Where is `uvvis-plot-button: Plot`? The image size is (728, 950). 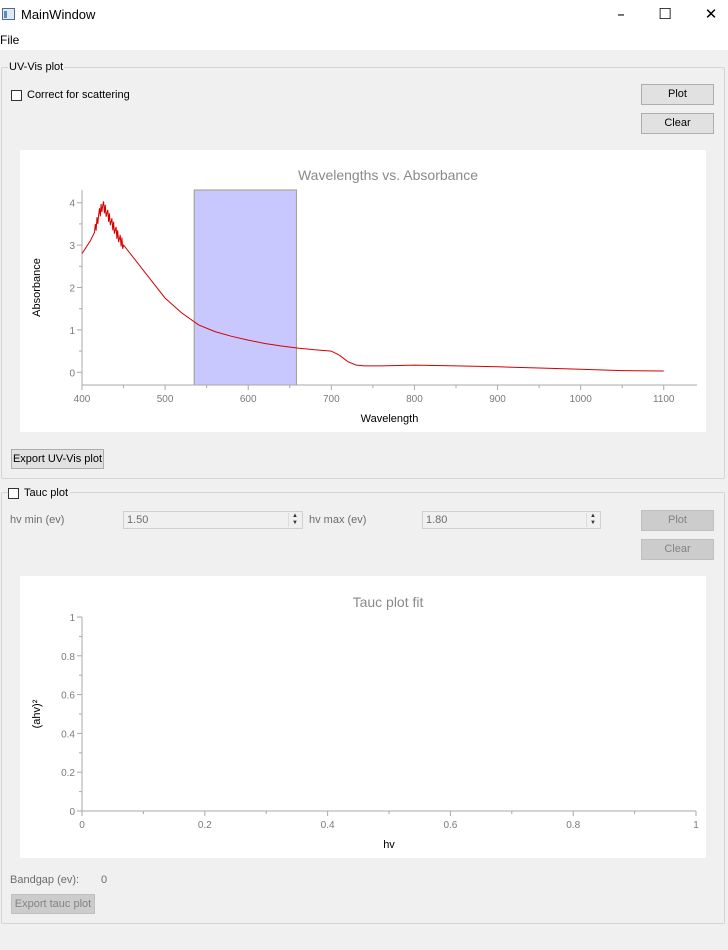 uvvis-plot-button: Plot is located at coordinates (677, 94).